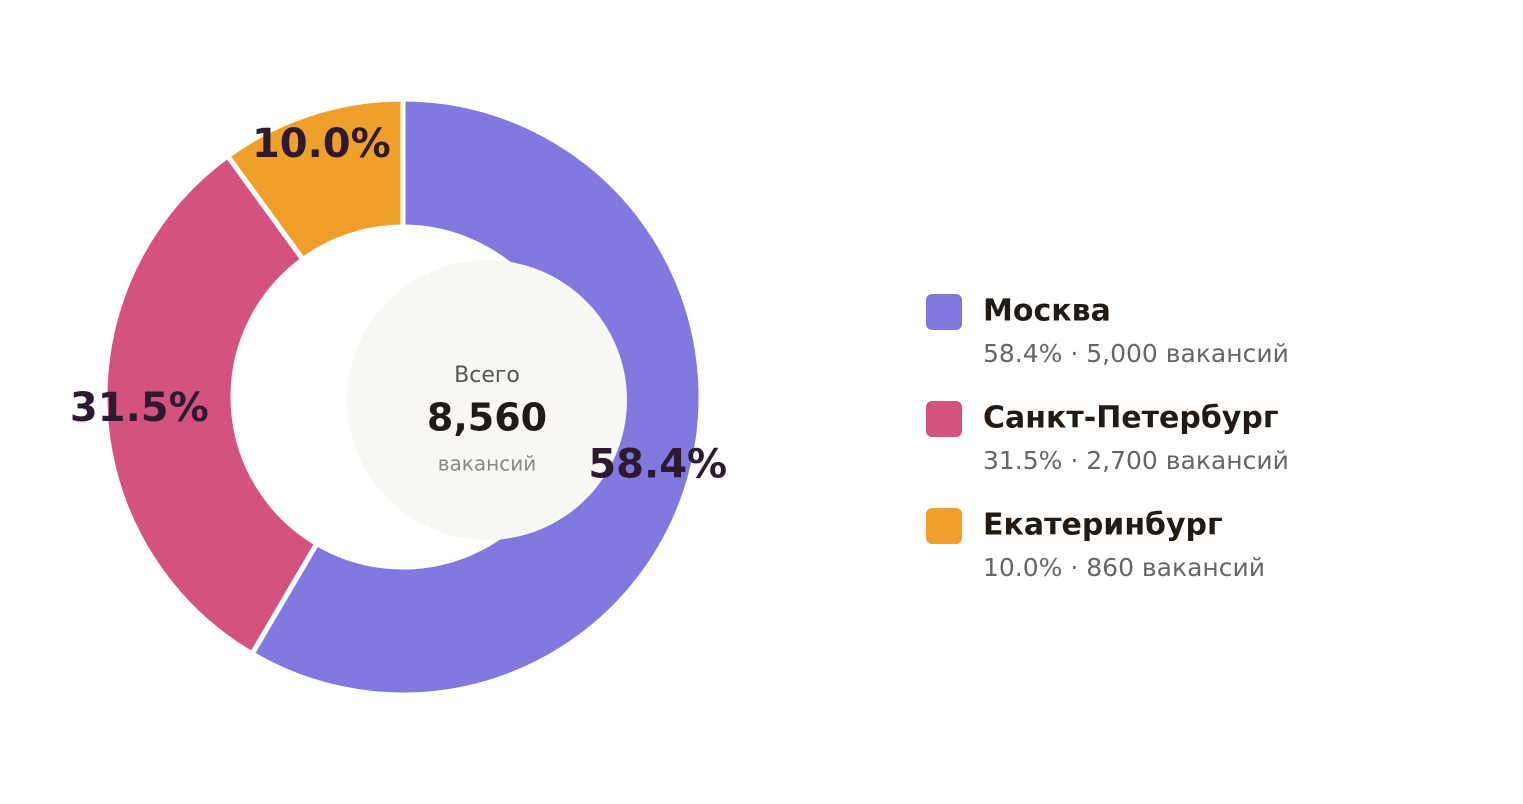 The height and width of the screenshot is (804, 1523). What do you see at coordinates (487, 375) in the screenshot?
I see `center-title: Всего` at bounding box center [487, 375].